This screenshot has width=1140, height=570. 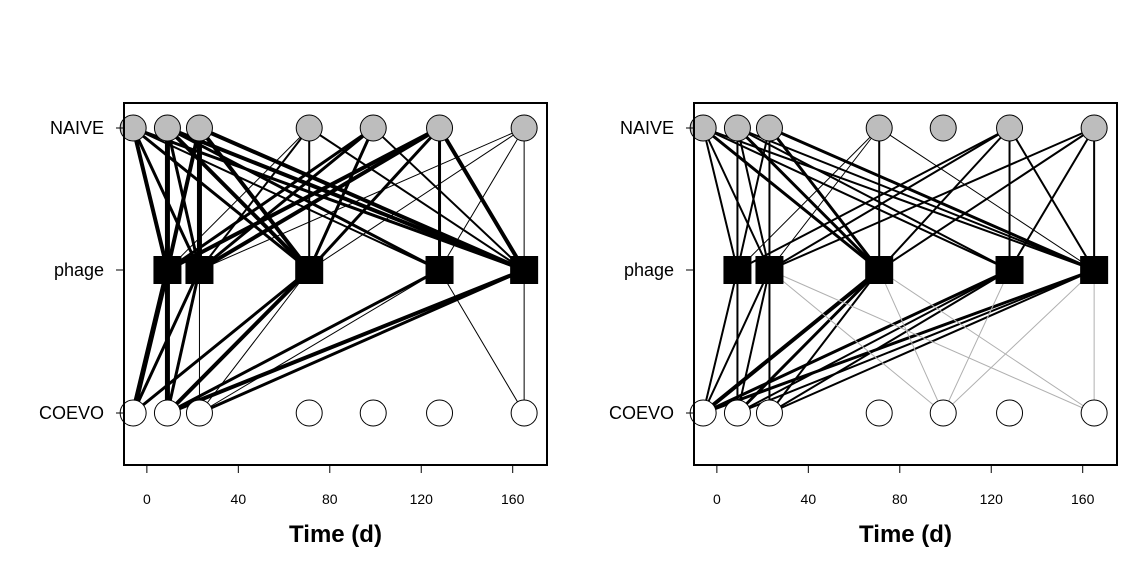 I want to click on x-tick-label: 40, so click(x=809, y=499).